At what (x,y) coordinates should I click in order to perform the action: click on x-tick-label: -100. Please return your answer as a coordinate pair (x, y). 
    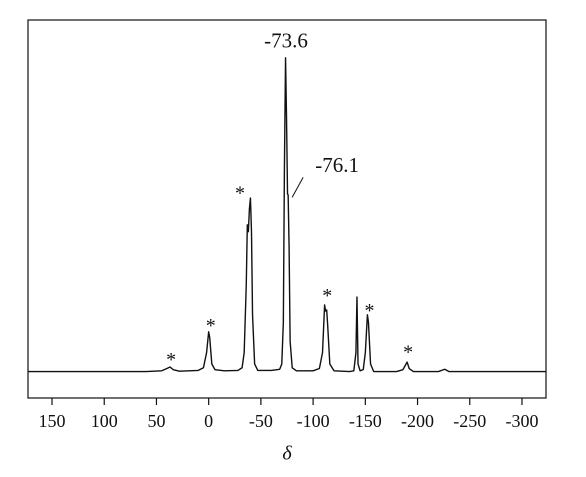
    Looking at the image, I should click on (313, 421).